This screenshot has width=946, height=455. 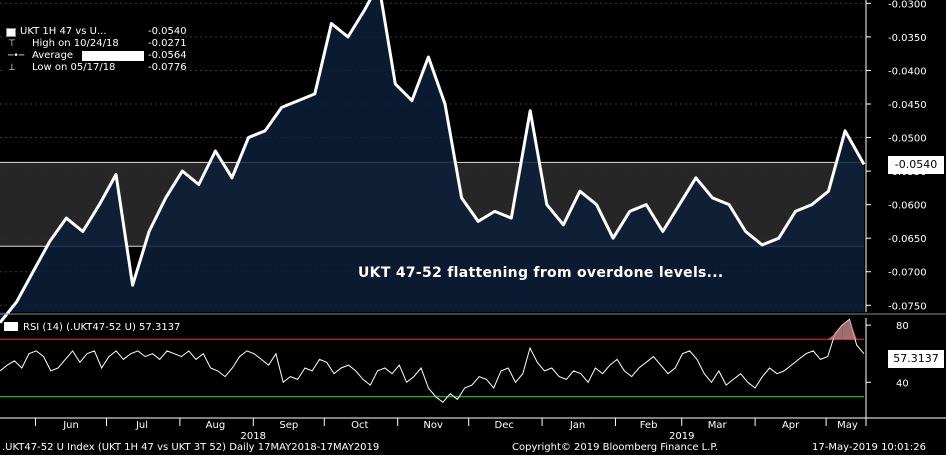 What do you see at coordinates (16, 56) in the screenshot?
I see `average-marker-icon: ─•─` at bounding box center [16, 56].